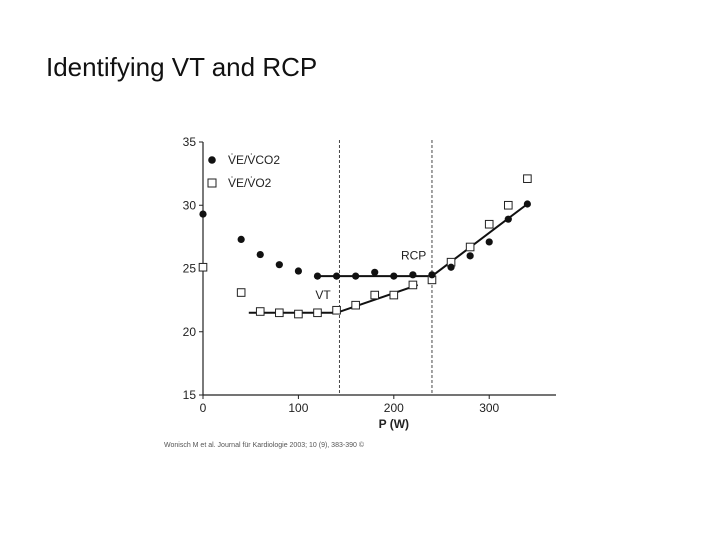  Describe the element at coordinates (212, 183) in the screenshot. I see `legend-marker-square` at that location.